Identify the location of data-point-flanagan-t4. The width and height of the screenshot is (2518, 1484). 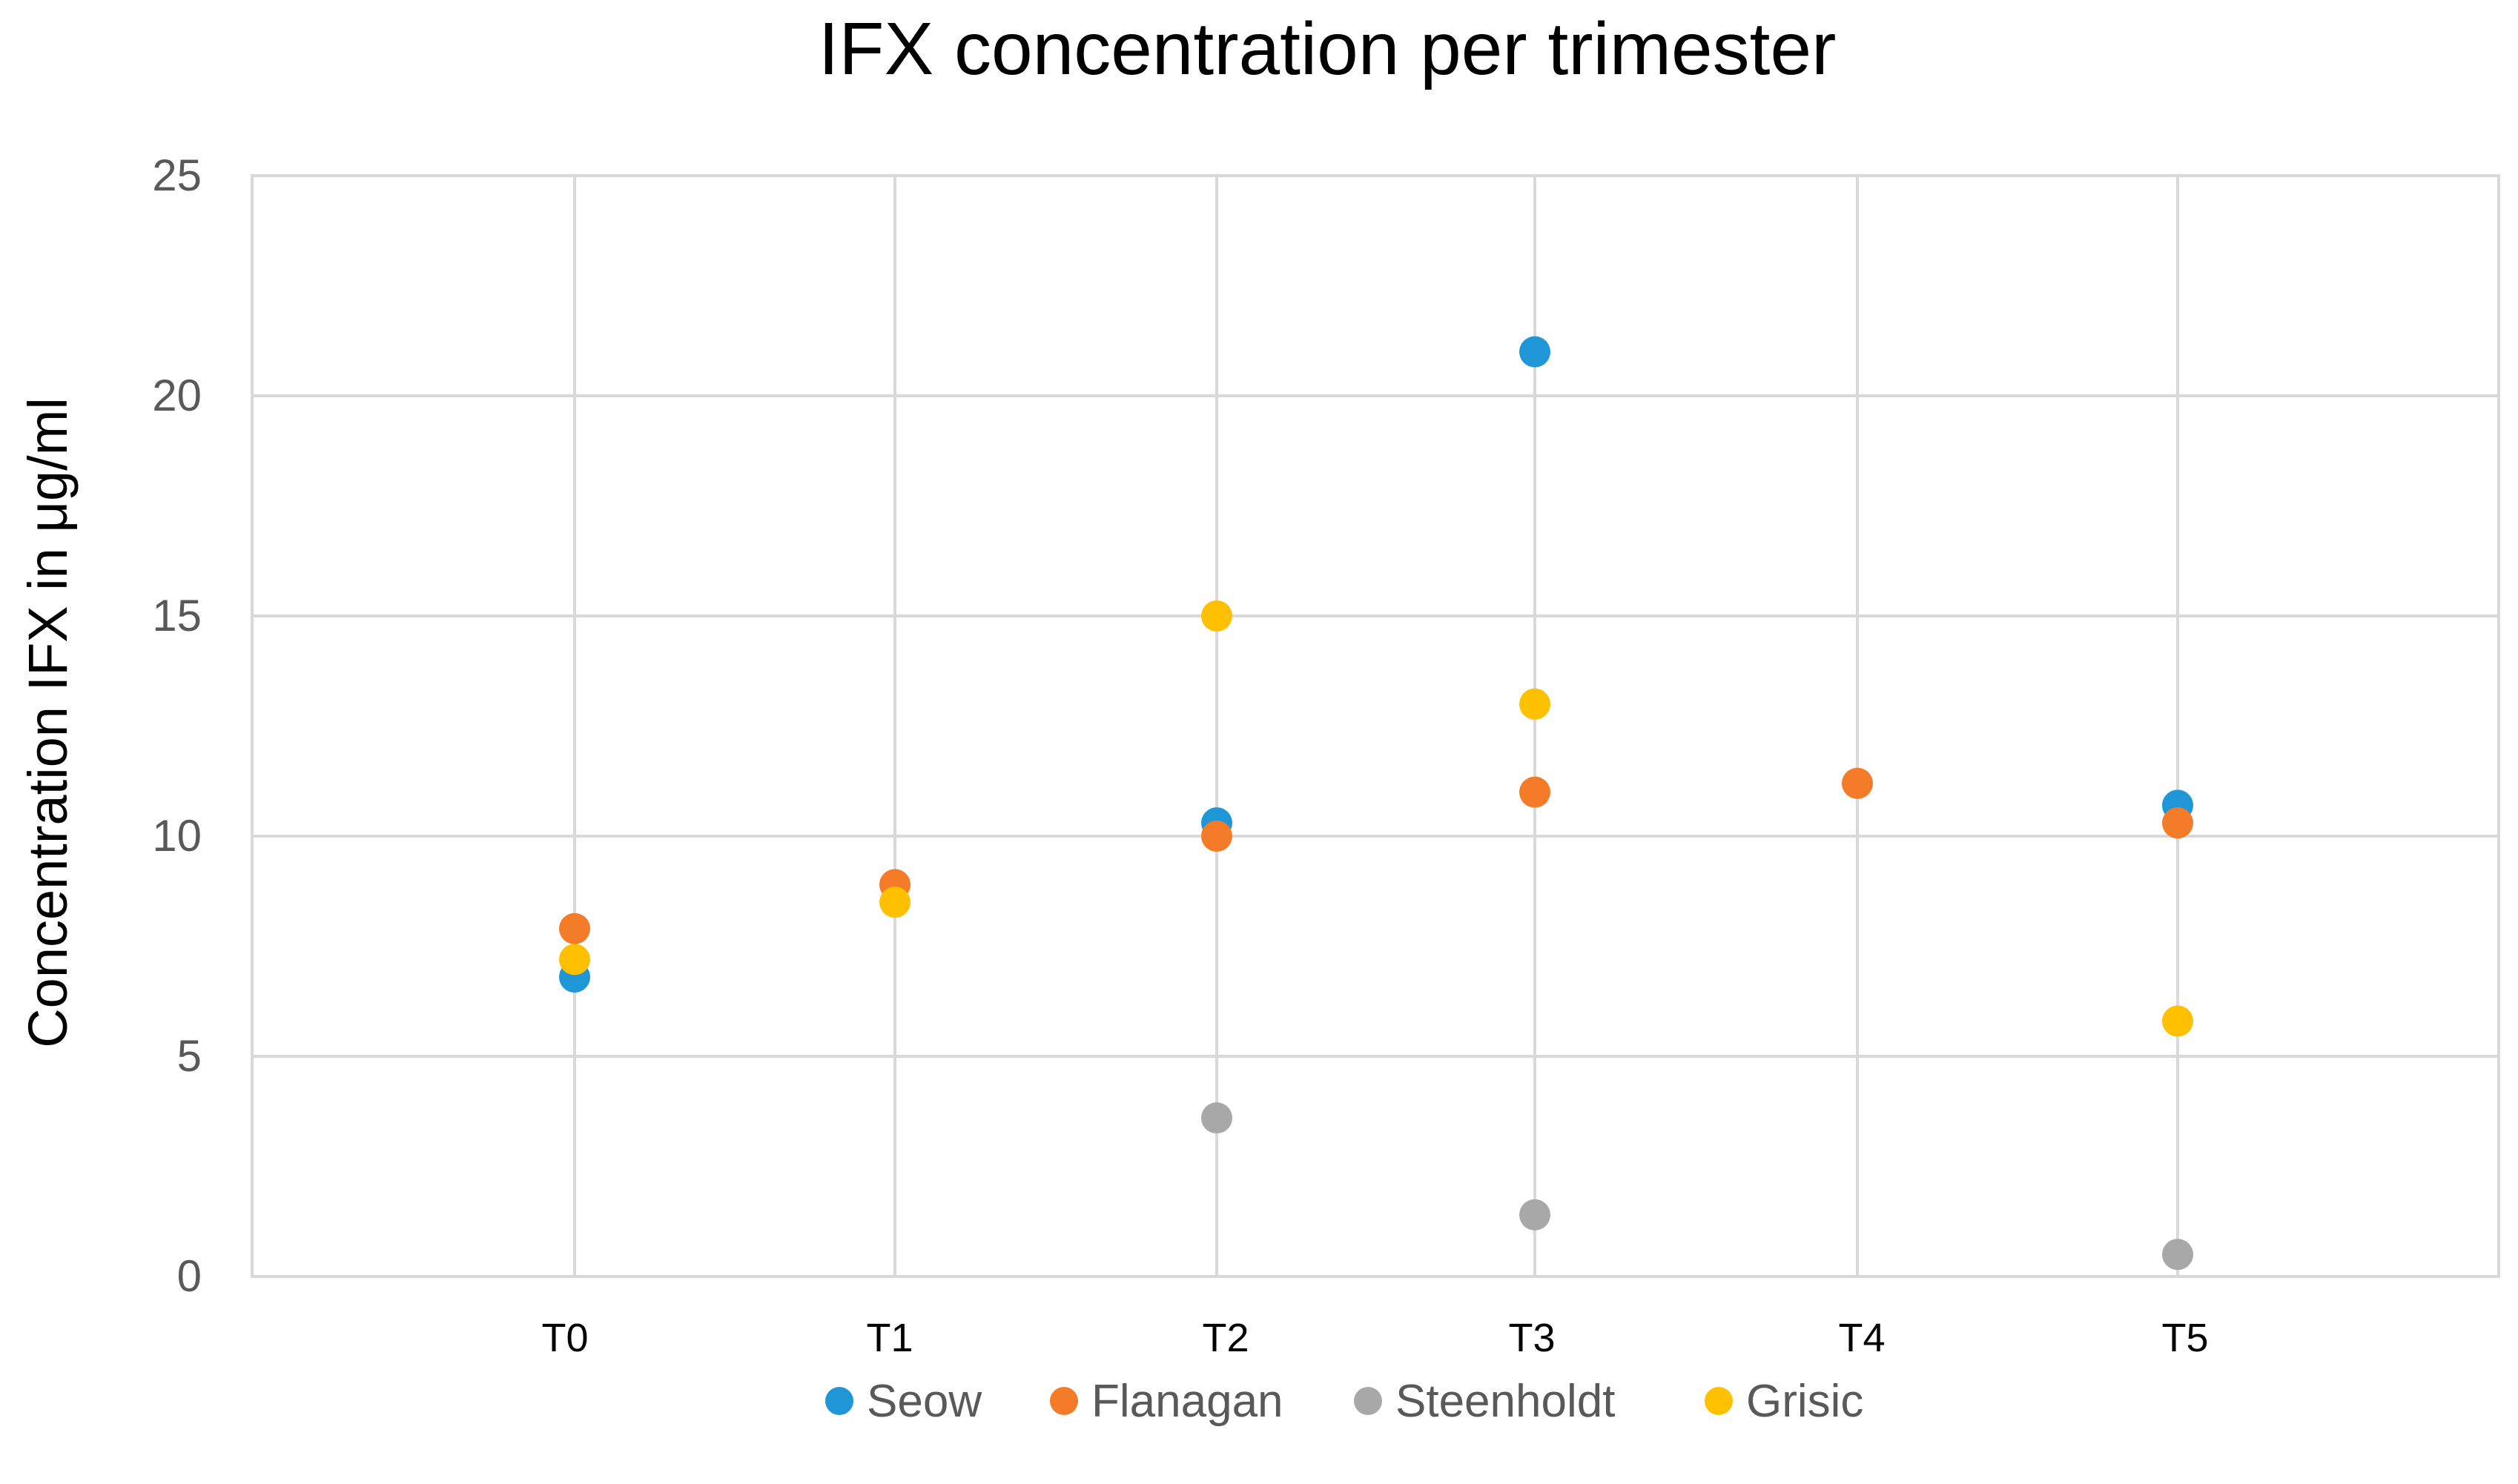
(1857, 783).